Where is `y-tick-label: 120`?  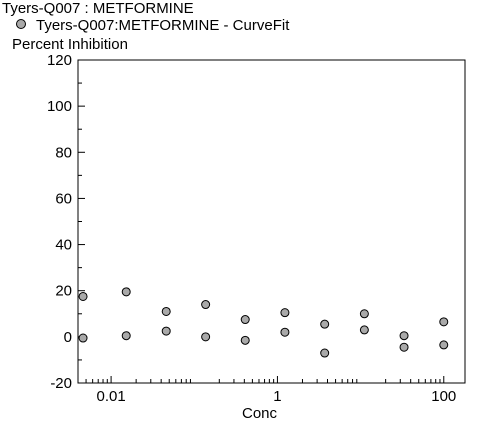
y-tick-label: 120 is located at coordinates (59, 60).